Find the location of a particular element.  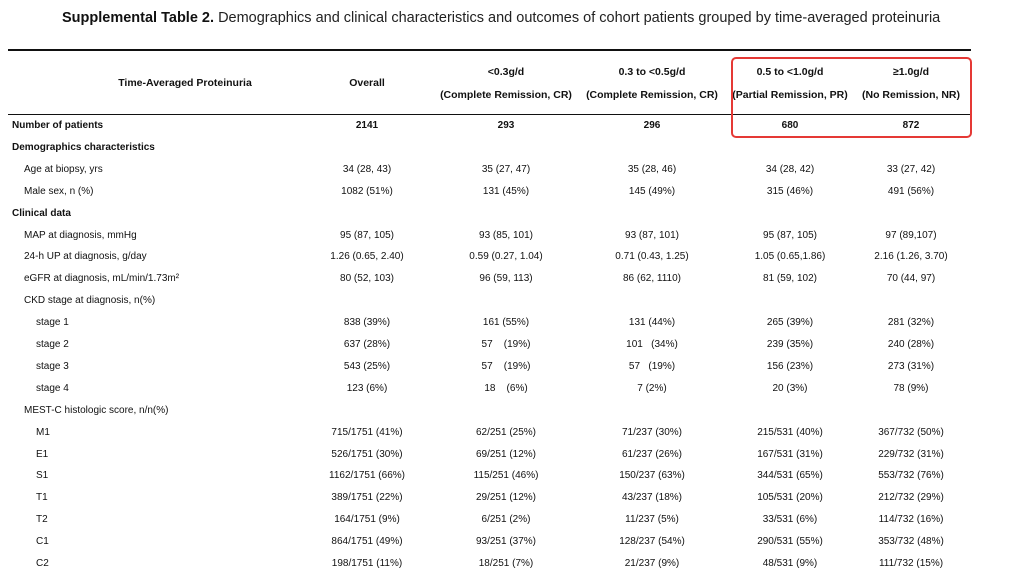

table-cell: 367/732 (50%) is located at coordinates (911, 432).